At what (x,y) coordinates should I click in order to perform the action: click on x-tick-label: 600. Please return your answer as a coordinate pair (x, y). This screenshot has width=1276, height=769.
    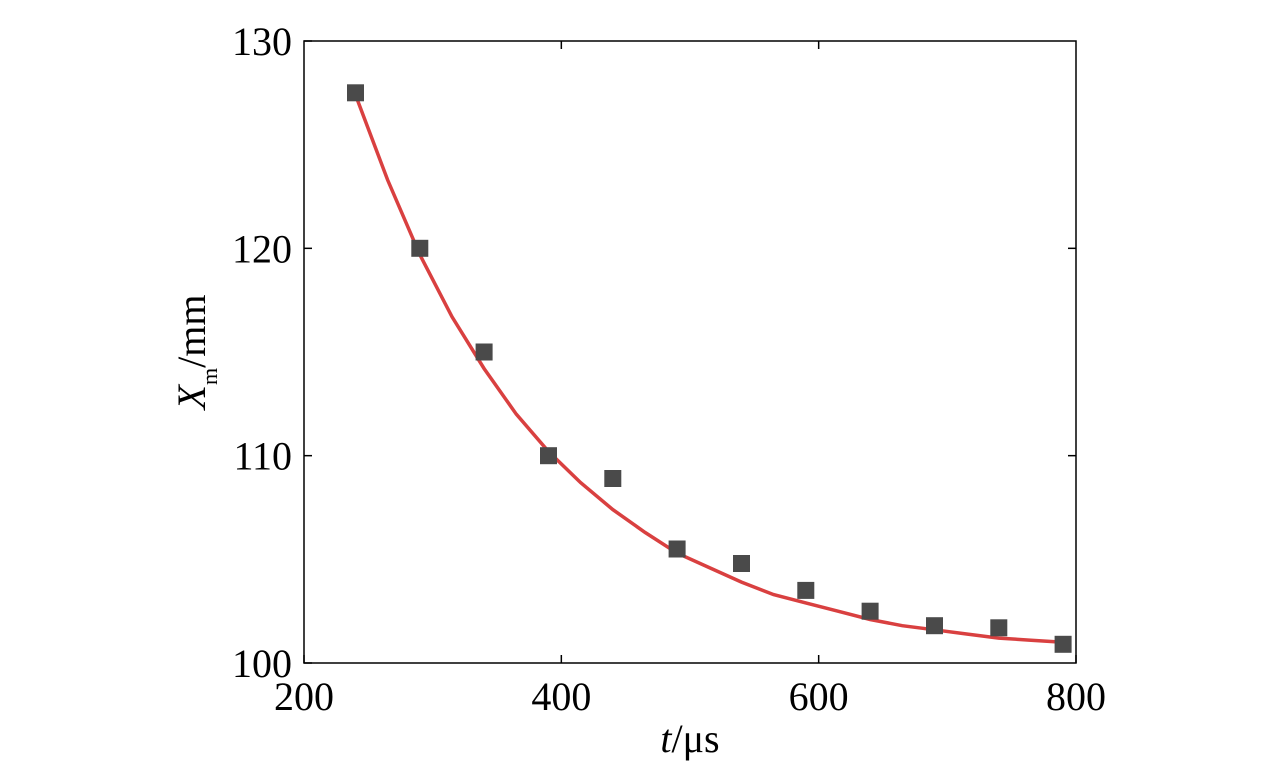
    Looking at the image, I should click on (819, 696).